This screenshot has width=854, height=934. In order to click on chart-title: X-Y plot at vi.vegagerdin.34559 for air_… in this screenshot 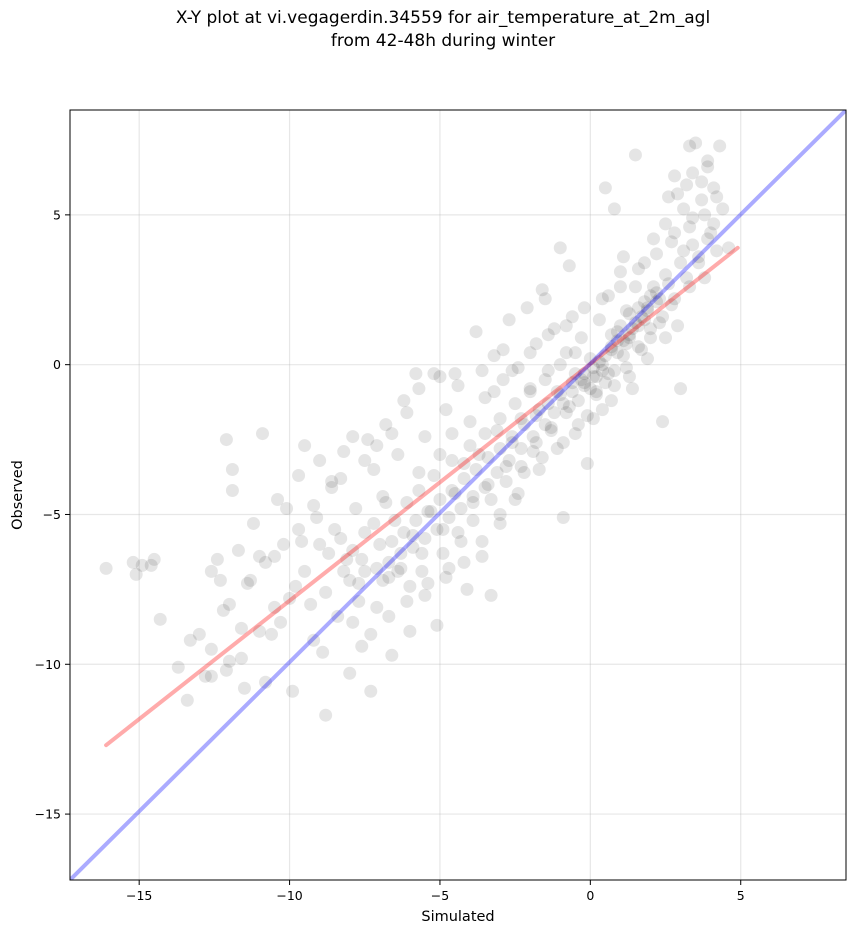, I will do `click(427, 30)`.